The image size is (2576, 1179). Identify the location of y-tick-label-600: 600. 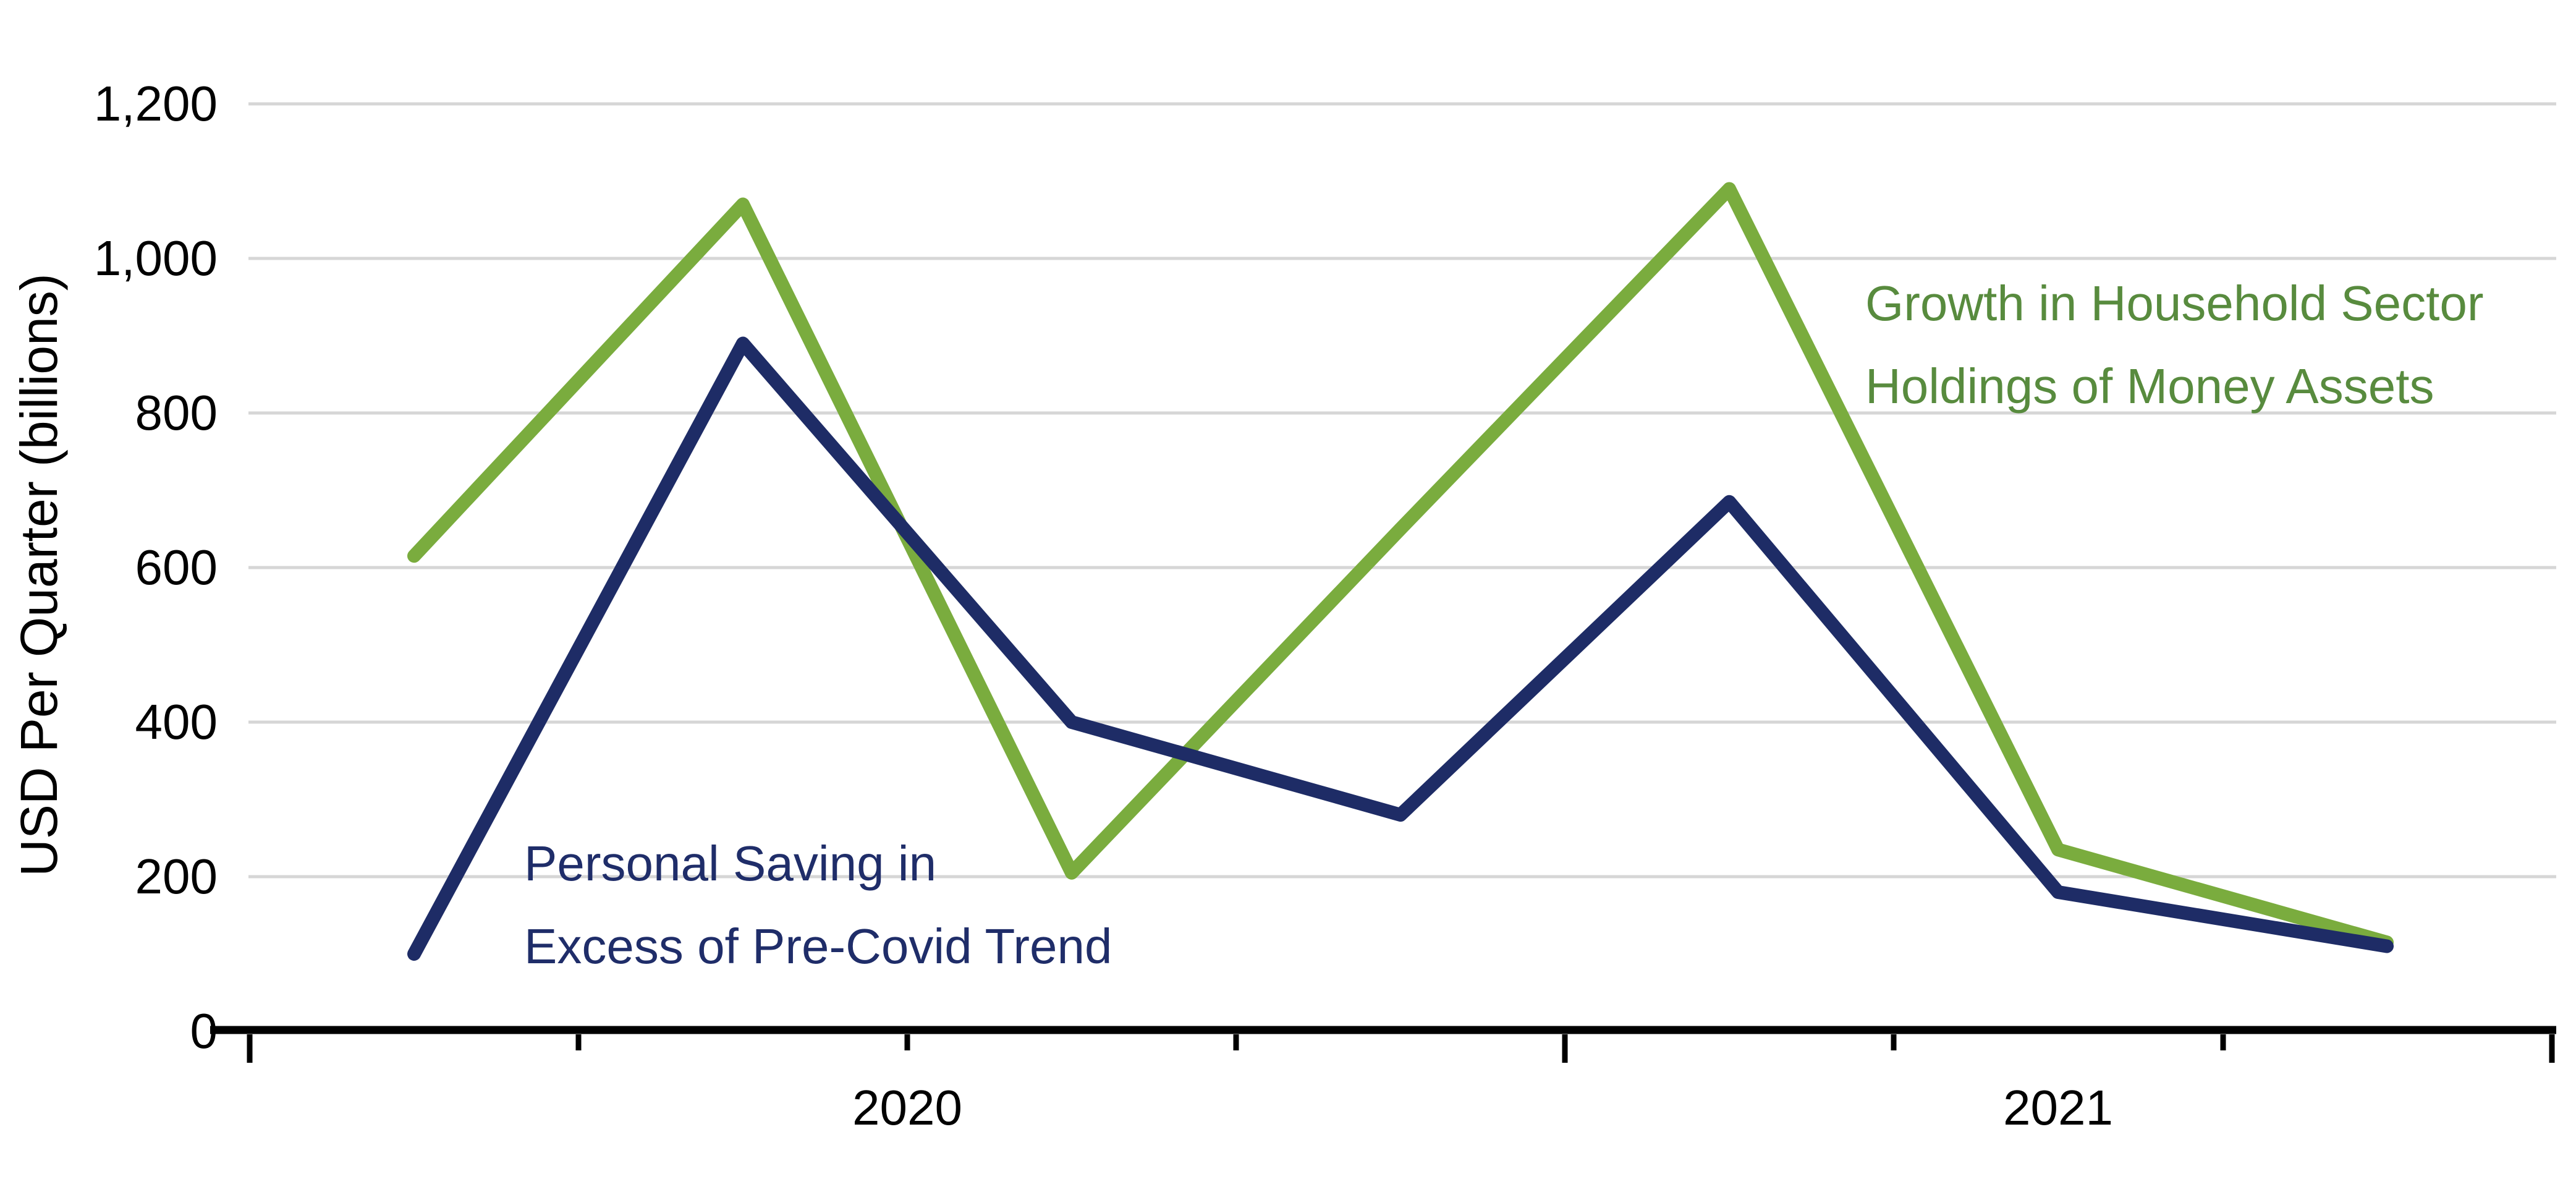
(176, 568).